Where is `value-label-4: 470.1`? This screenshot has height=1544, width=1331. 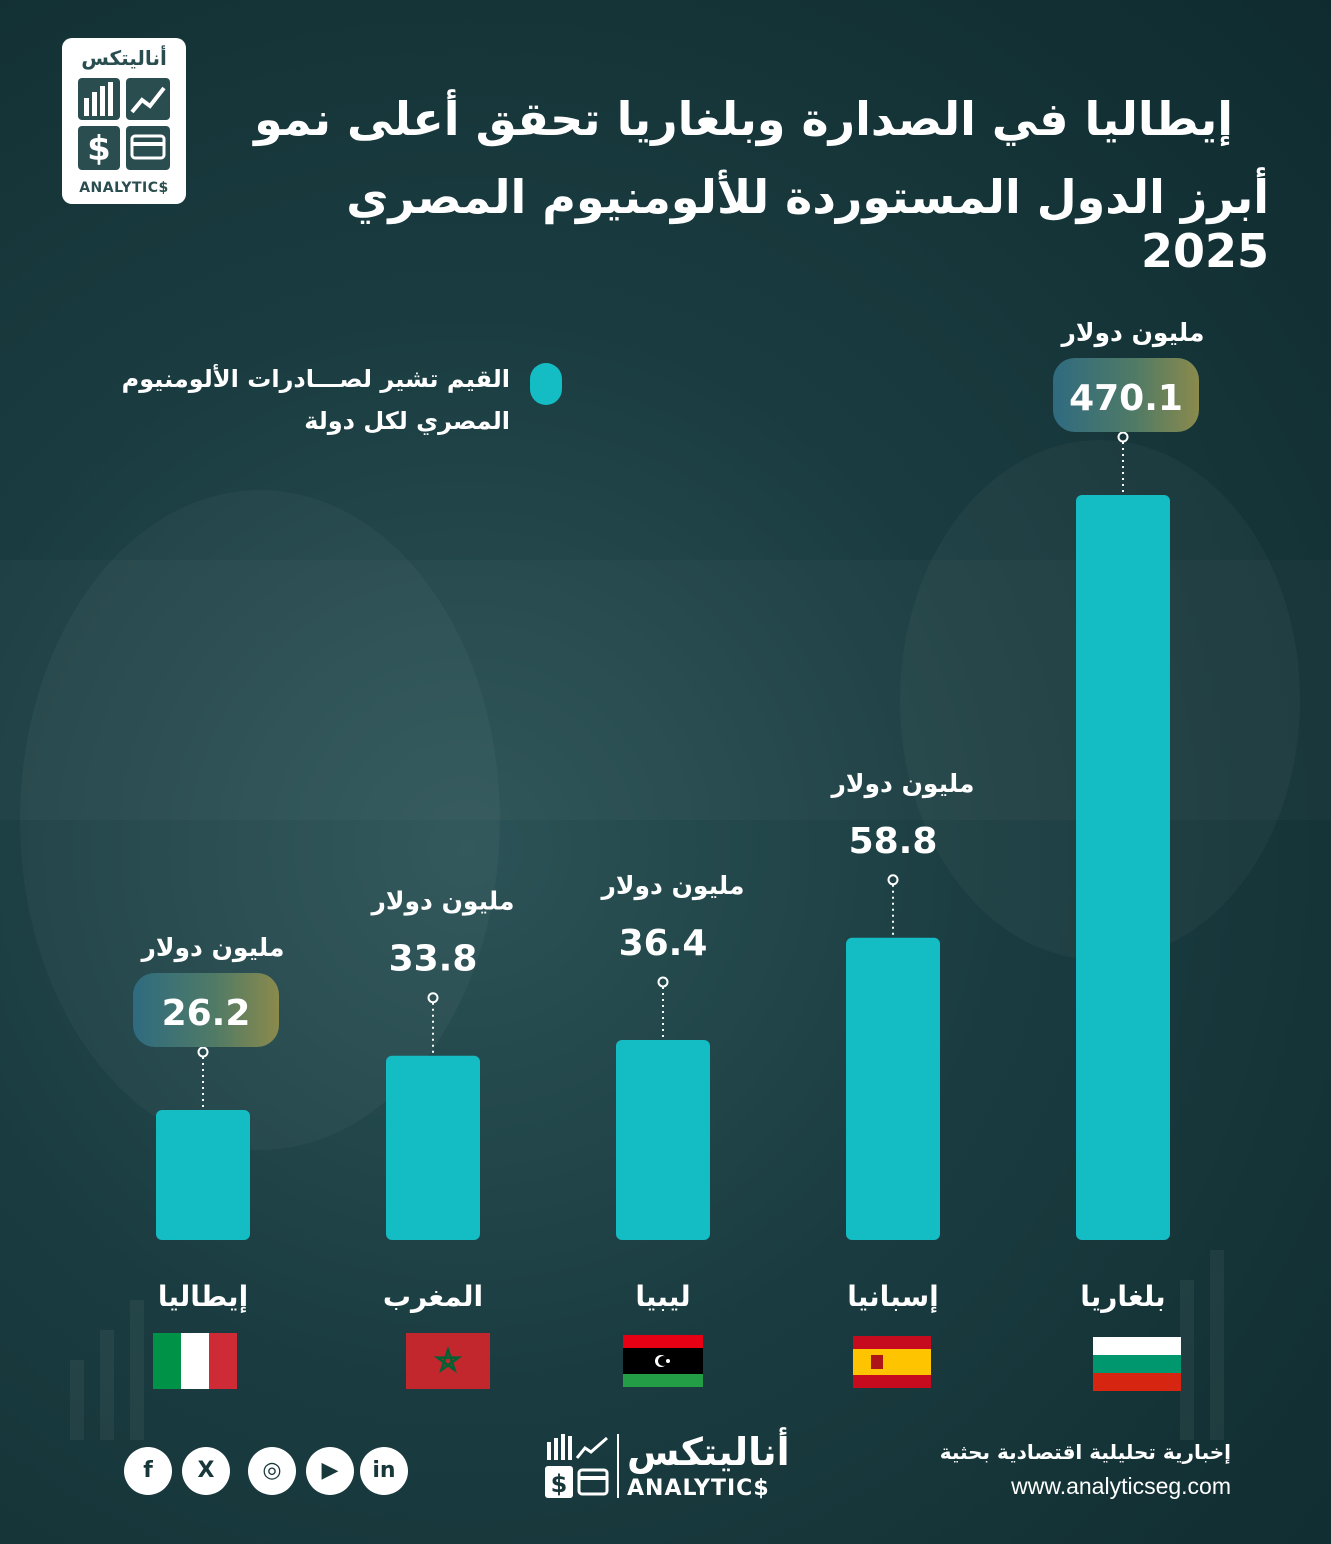
value-label-4: 470.1 is located at coordinates (1126, 398).